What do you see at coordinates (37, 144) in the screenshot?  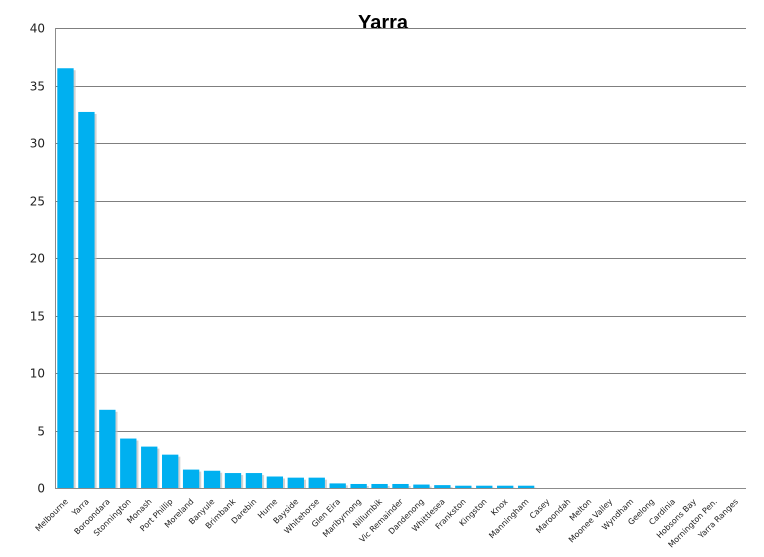 I see `y-tick-label: 30` at bounding box center [37, 144].